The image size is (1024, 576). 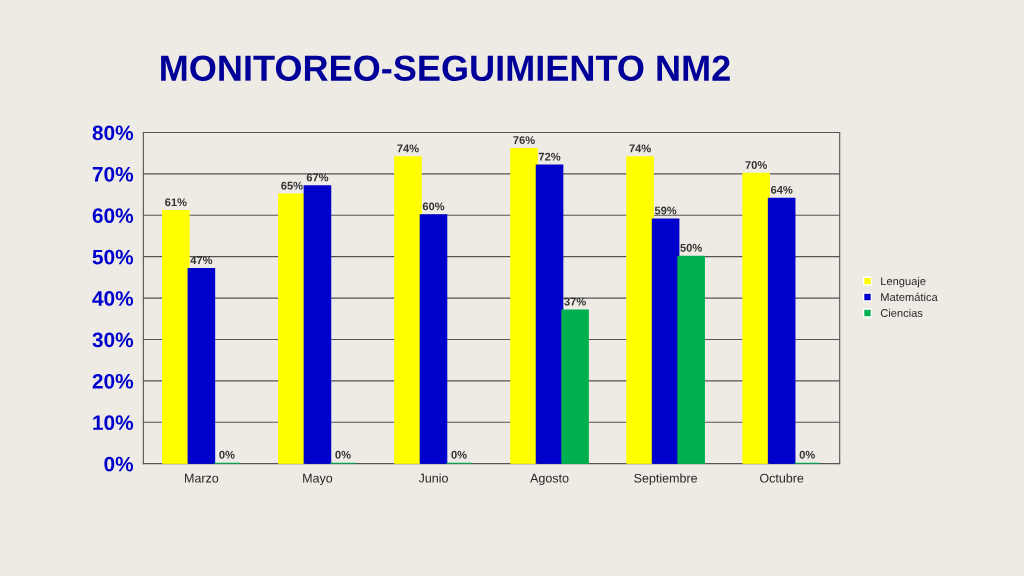 What do you see at coordinates (113, 298) in the screenshot?
I see `y-tick-label: 40%` at bounding box center [113, 298].